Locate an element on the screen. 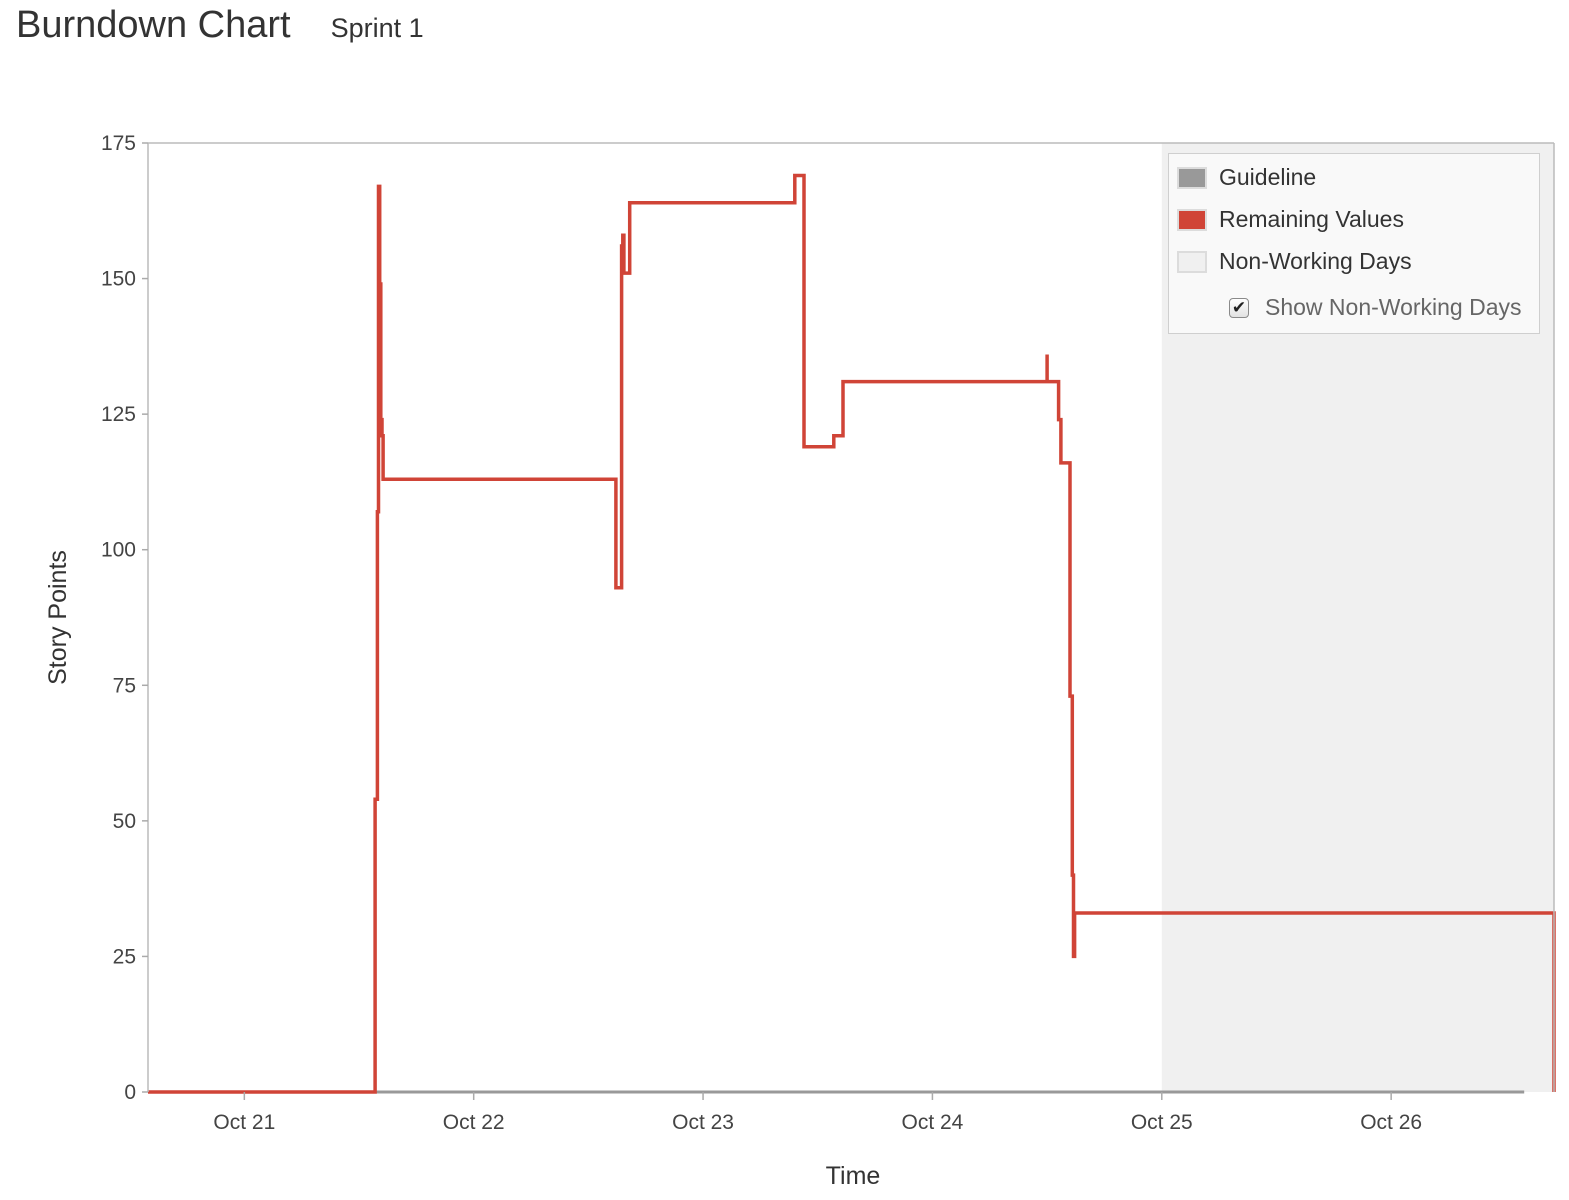 This screenshot has width=1569, height=1200. legend-item-remaining-values: Remaining Values is located at coordinates (1290, 219).